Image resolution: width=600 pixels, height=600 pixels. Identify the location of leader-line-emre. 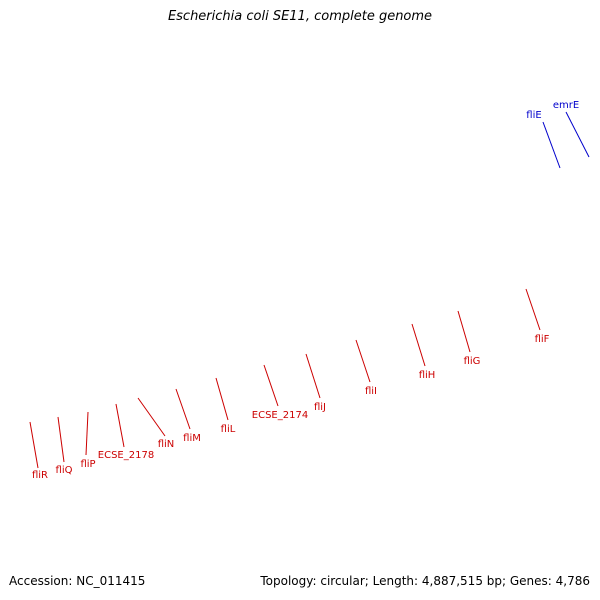
(577, 134).